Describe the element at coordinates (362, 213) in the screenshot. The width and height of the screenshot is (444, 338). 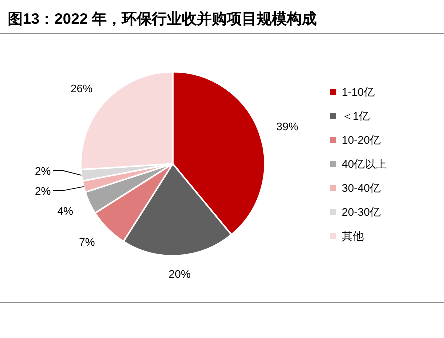
I see `legend-label: 20-30亿` at that location.